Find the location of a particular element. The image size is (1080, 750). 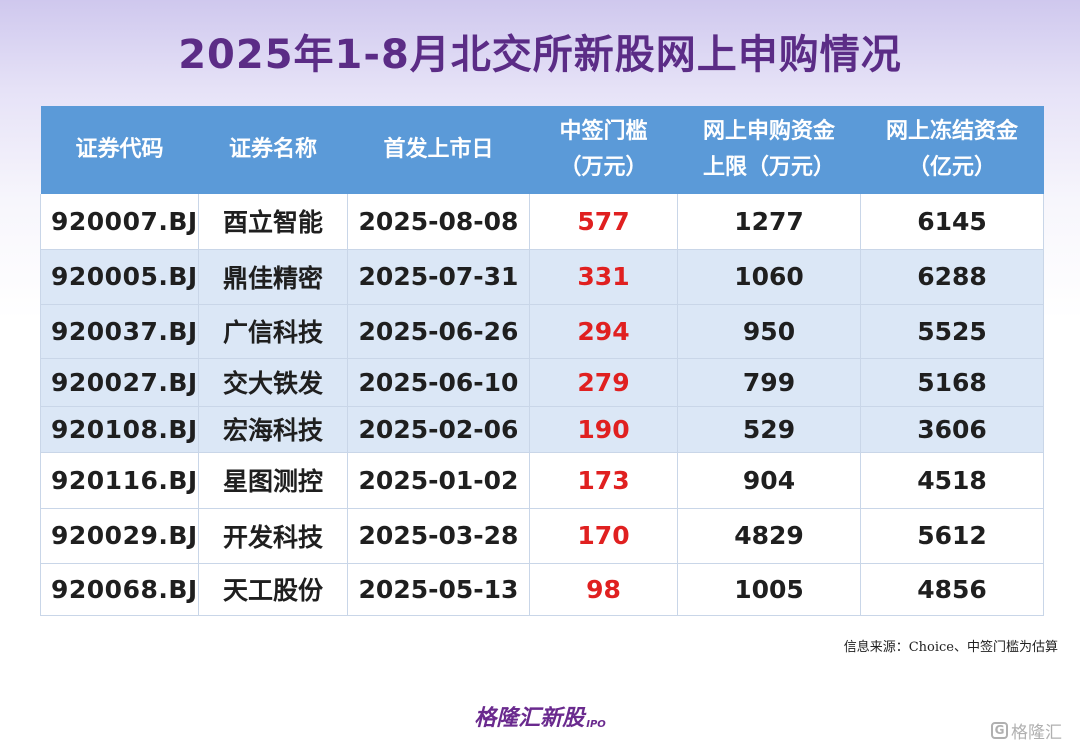

cell-date: 2025-06-26 is located at coordinates (438, 331).